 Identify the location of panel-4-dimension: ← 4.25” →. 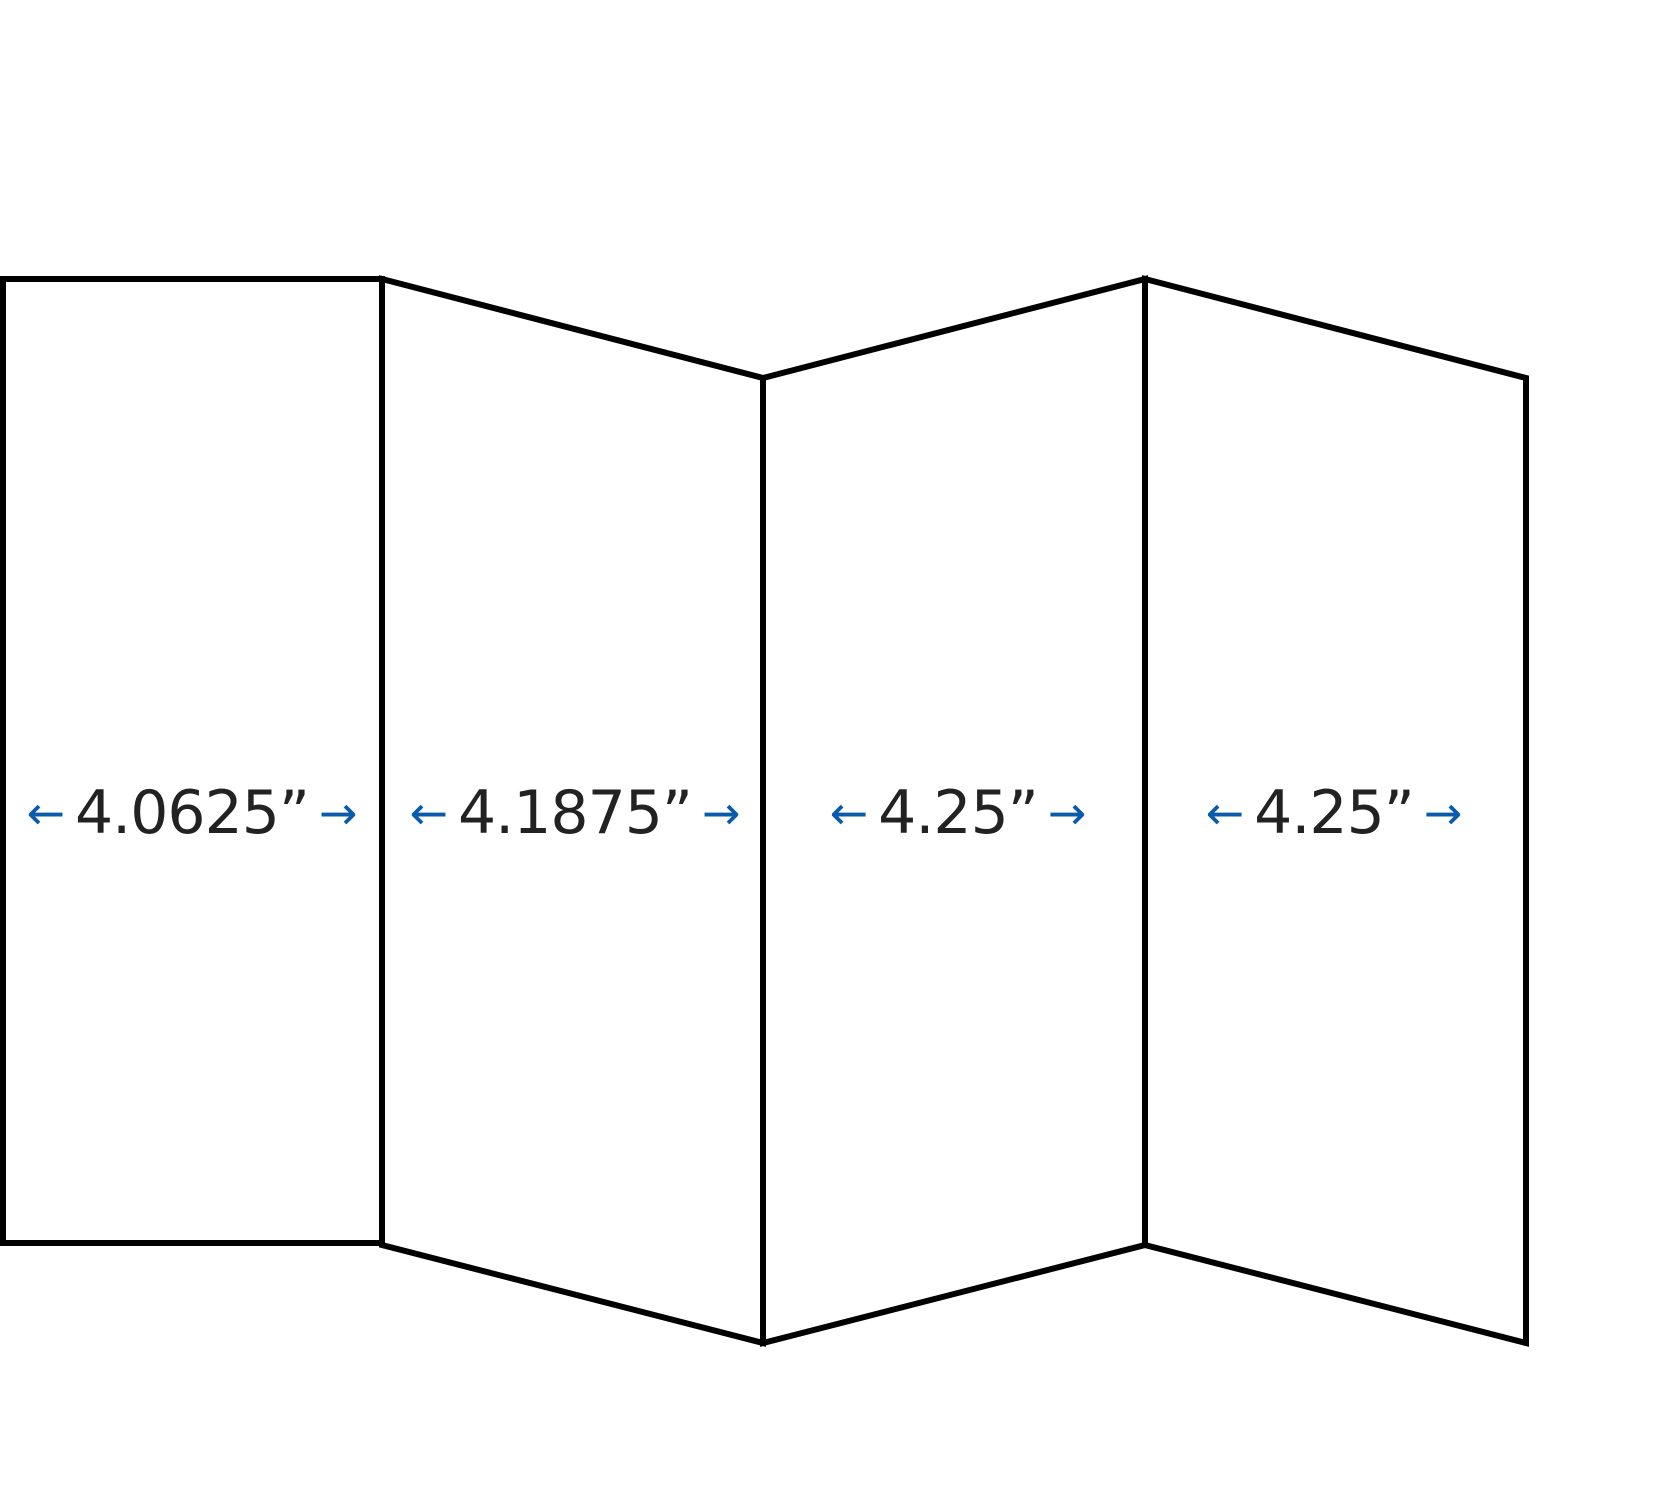
(1334, 813).